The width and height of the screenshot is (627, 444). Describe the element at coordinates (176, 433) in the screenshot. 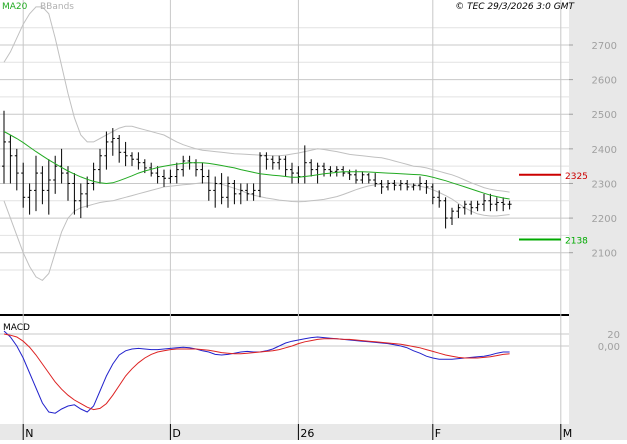

I see `time-tick-label: D` at that location.